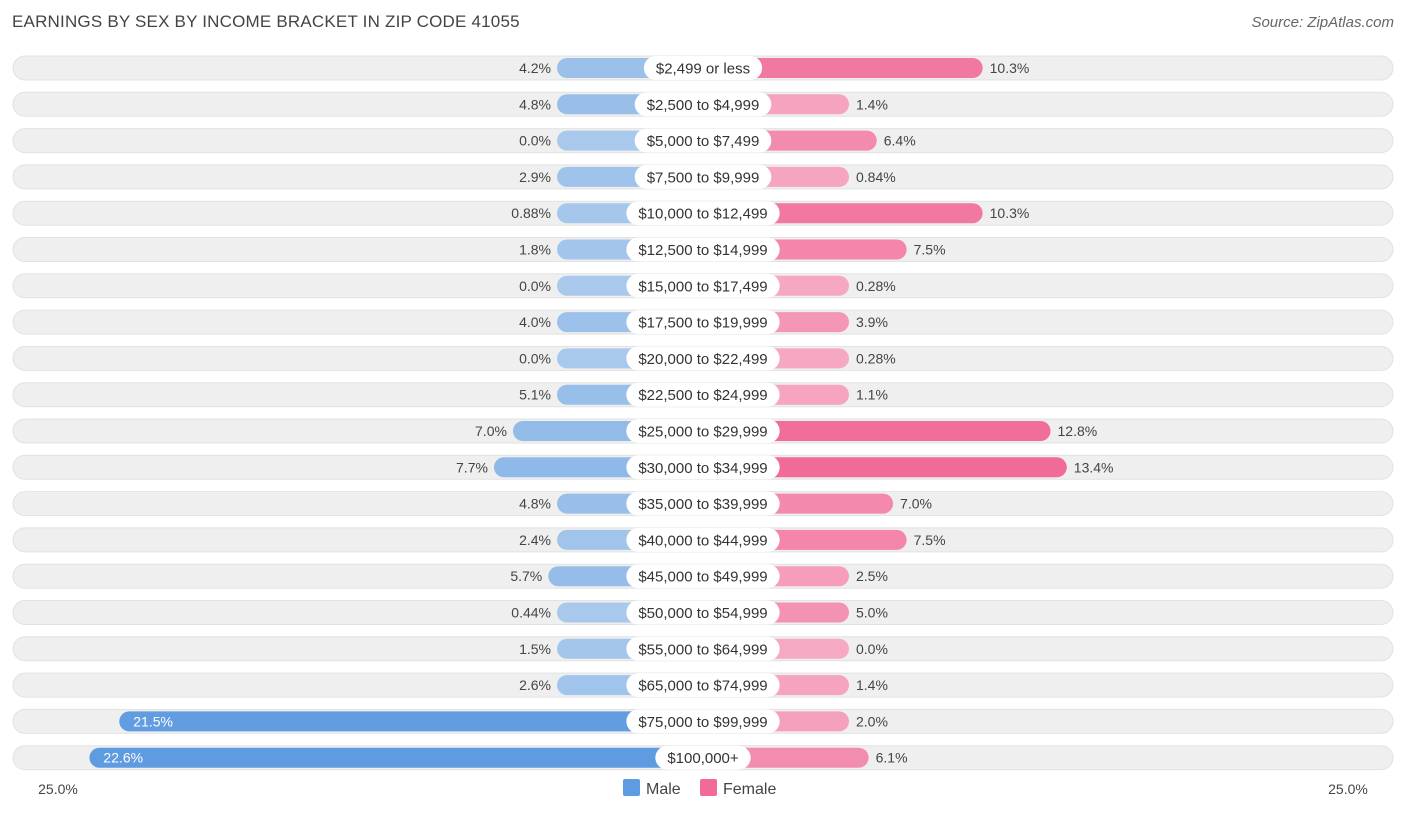  Describe the element at coordinates (535, 177) in the screenshot. I see `male-value-label: 2.9%` at that location.